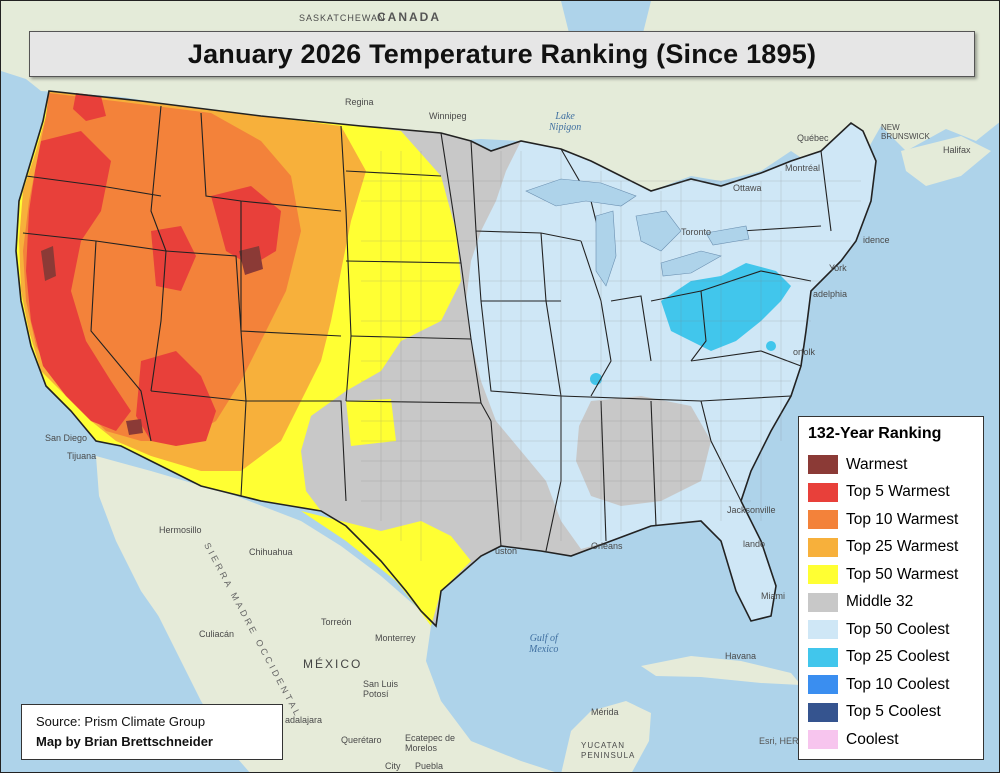  I want to click on label-winnipeg: Winnipeg, so click(448, 116).